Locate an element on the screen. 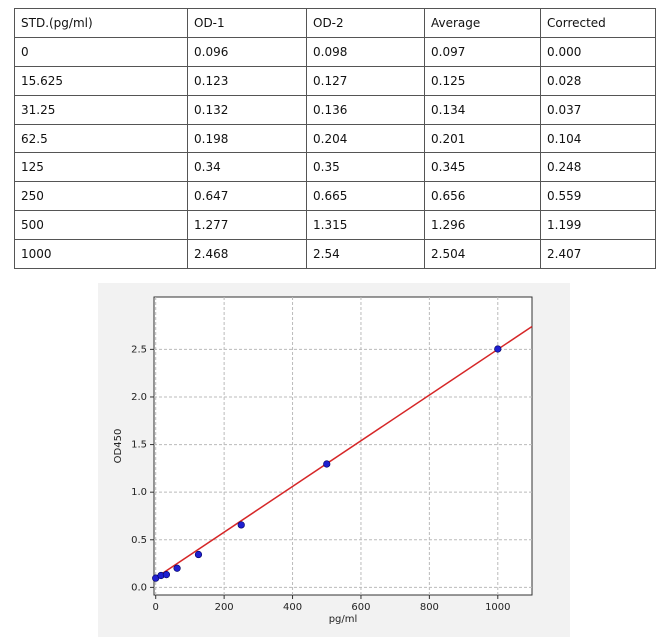 Image resolution: width=668 pixels, height=641 pixels. table-cell: 2.407 is located at coordinates (598, 254).